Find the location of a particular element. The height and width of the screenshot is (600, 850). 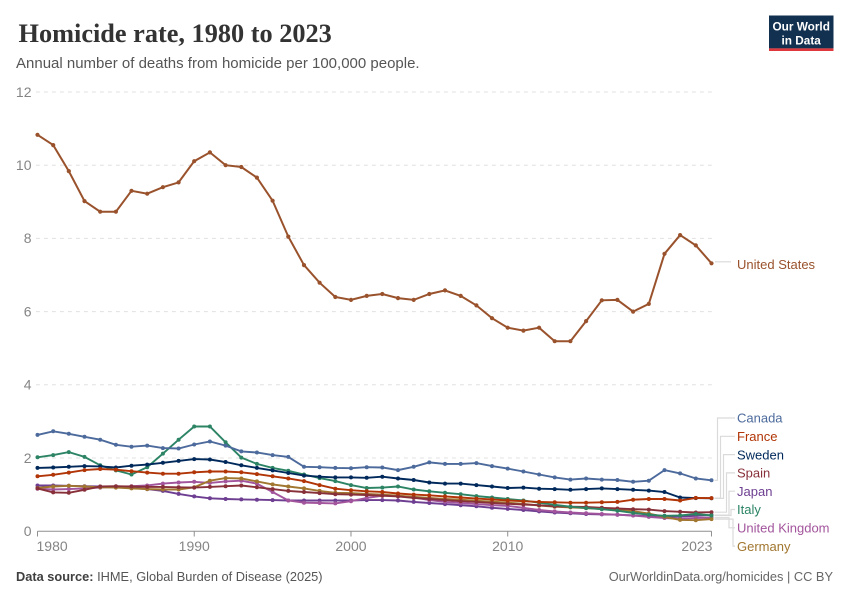

svg-text: United Kingdom is located at coordinates (783, 528).